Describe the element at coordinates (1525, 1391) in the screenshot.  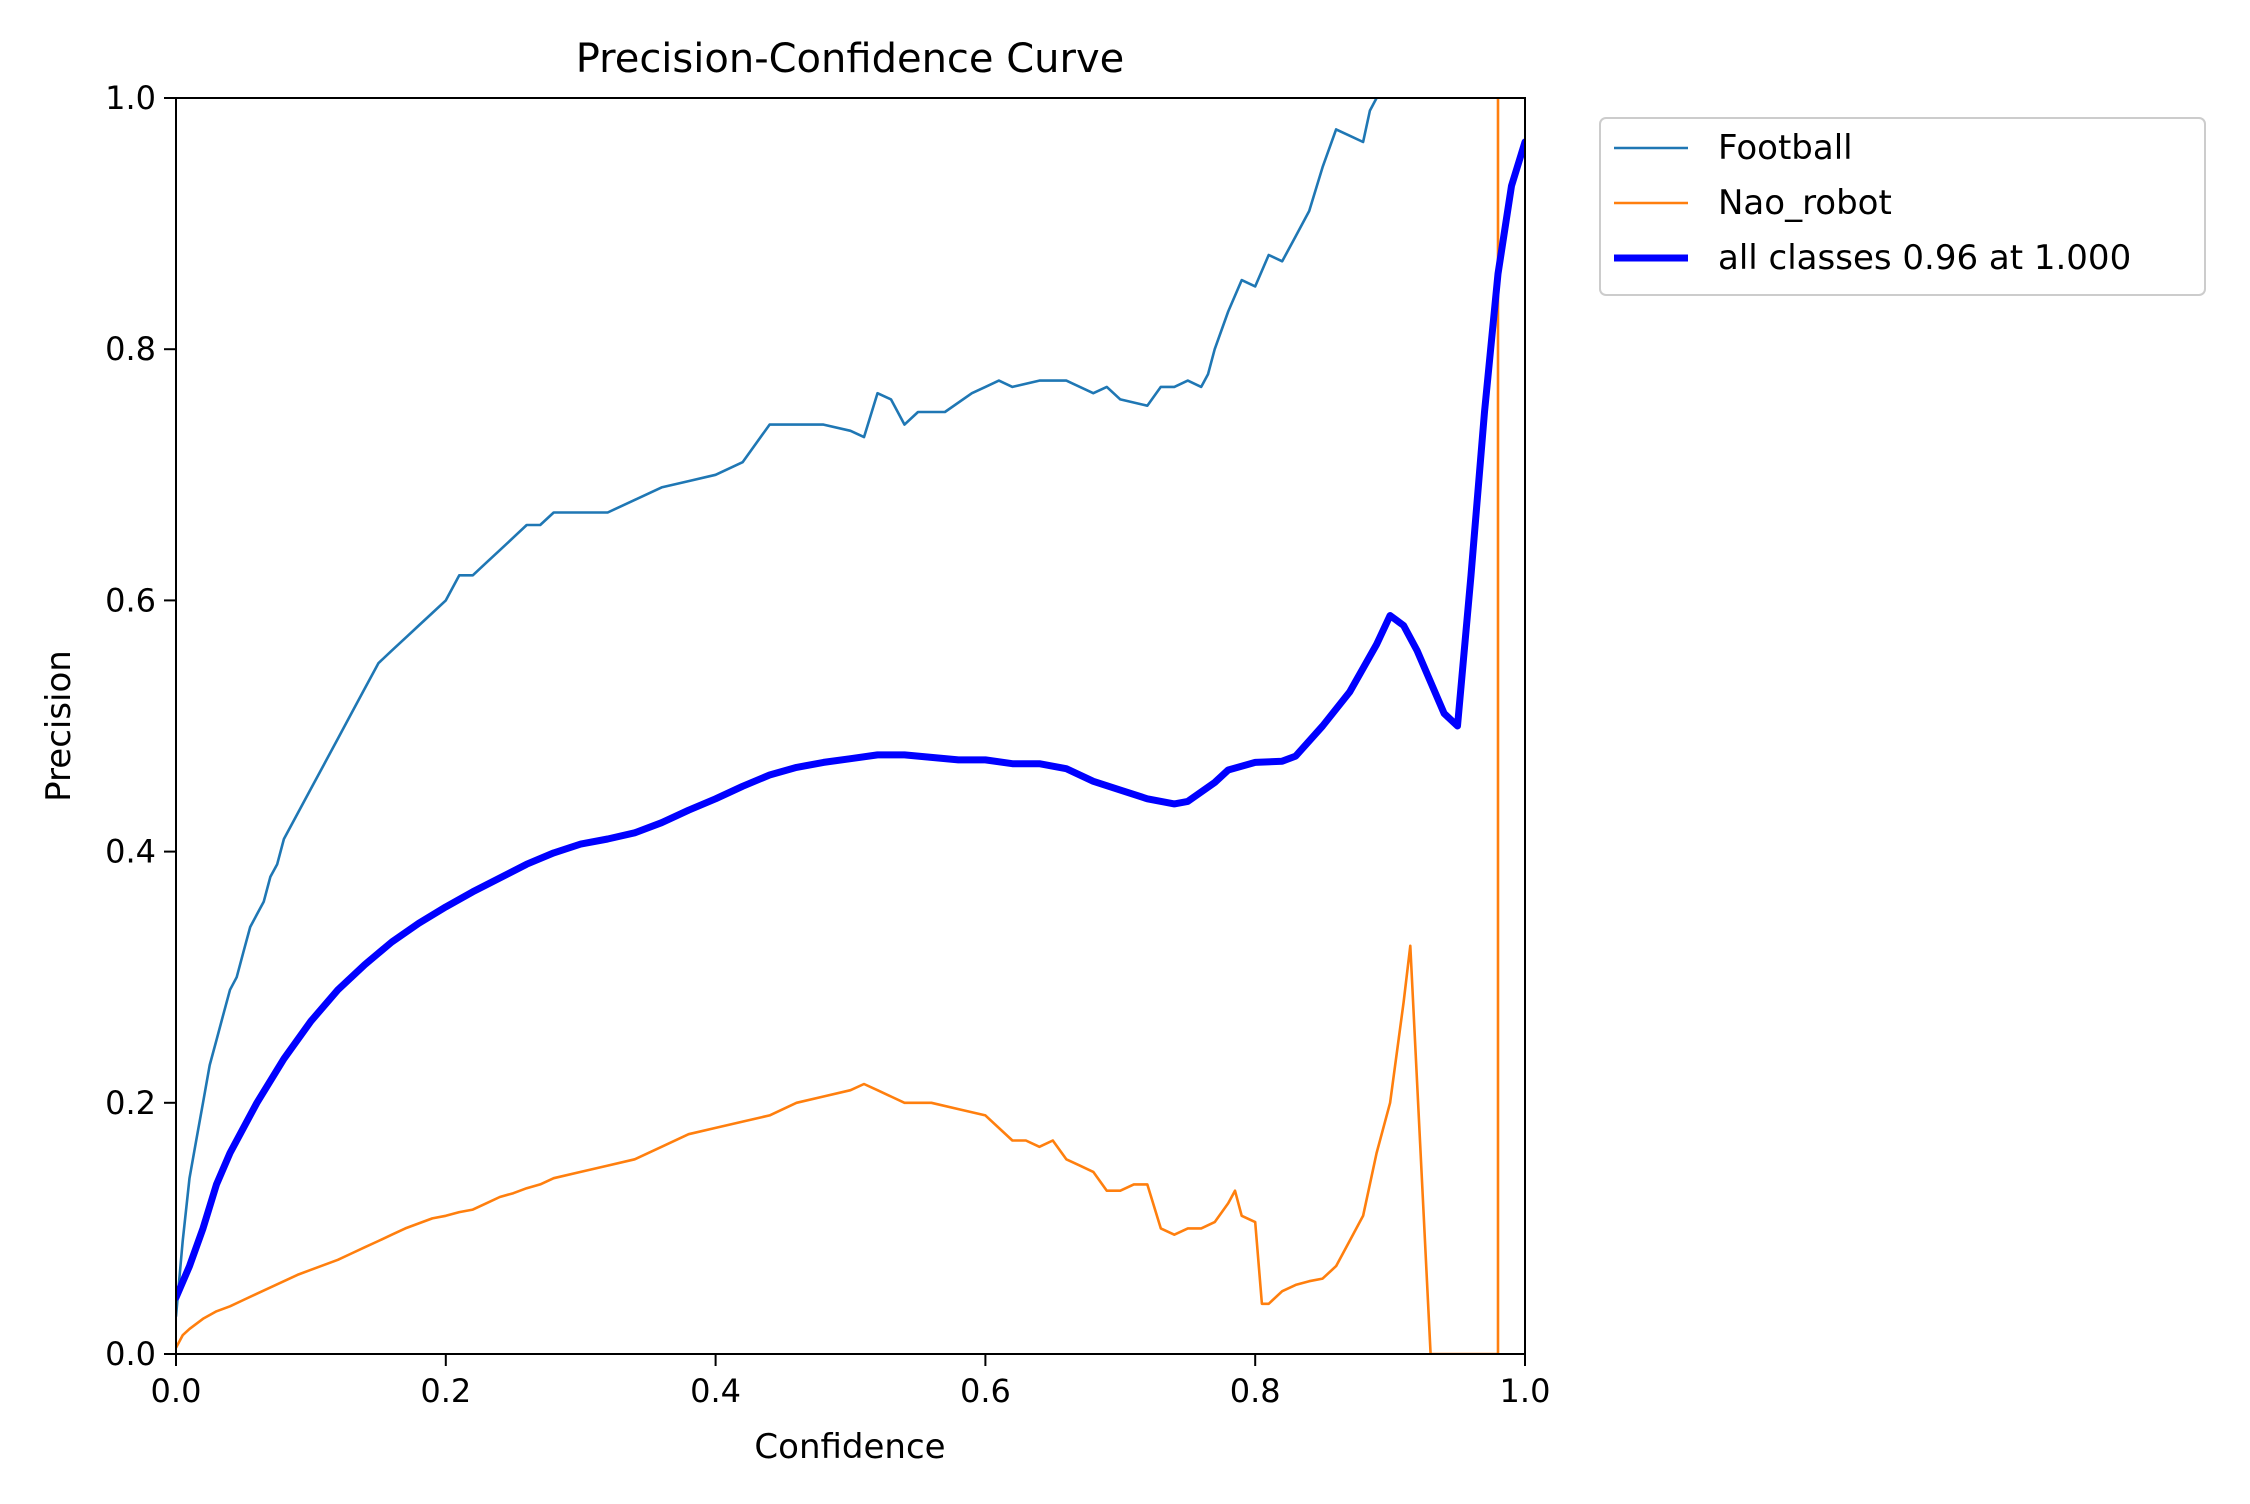
I see `x-tick-label: 1.0` at that location.